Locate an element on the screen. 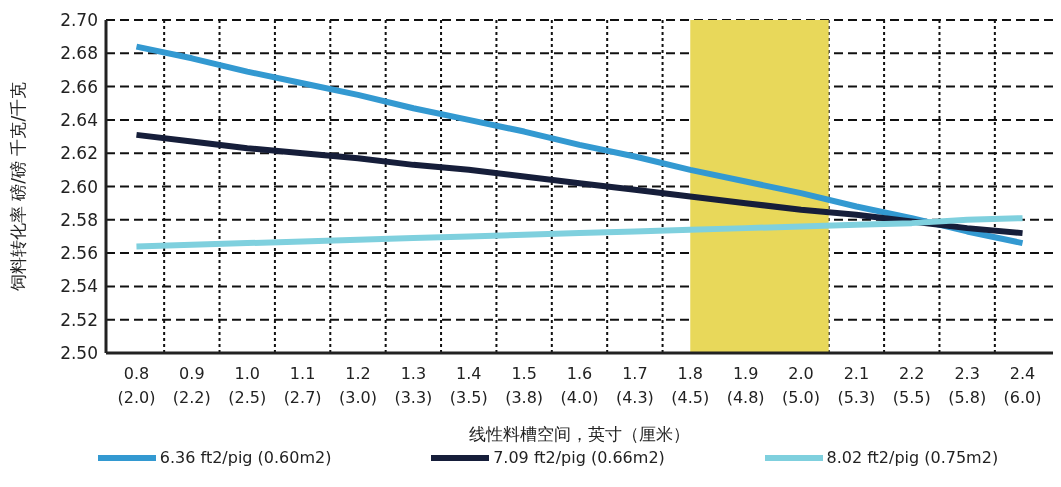  x-tick-label: 1.1 (2.7) is located at coordinates (302, 385).